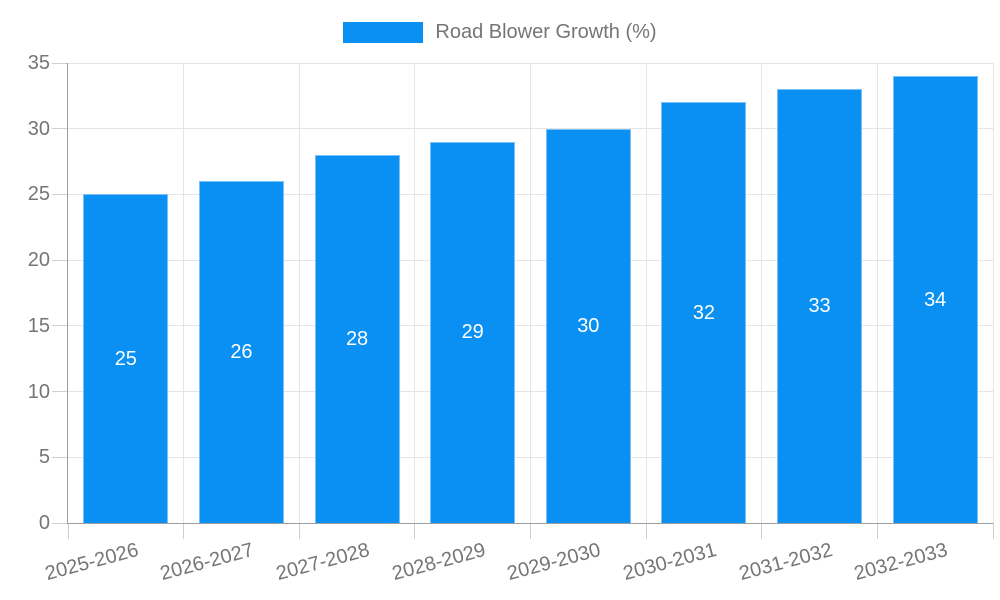  I want to click on y-axis-tick-label: 10, so click(38, 391).